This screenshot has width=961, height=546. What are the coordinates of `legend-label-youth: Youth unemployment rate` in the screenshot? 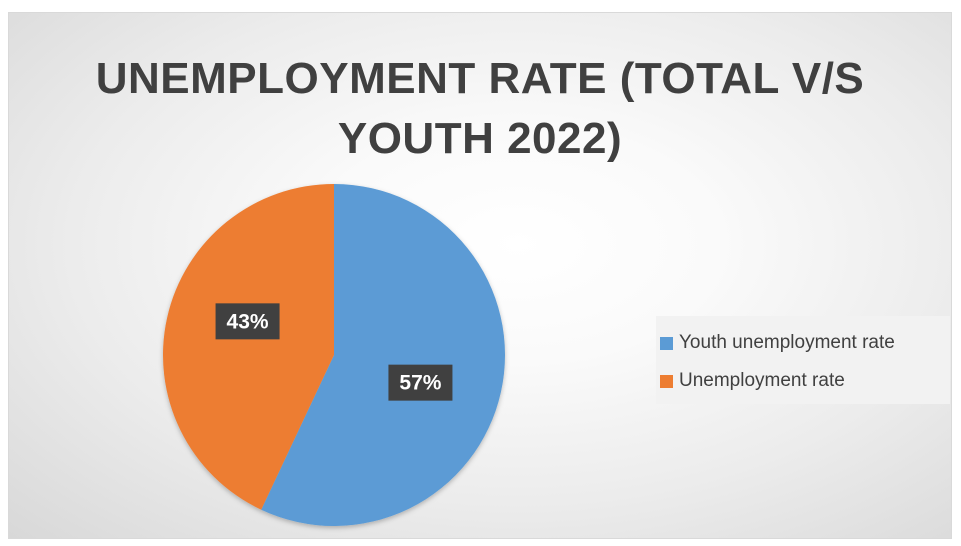 It's located at (787, 342).